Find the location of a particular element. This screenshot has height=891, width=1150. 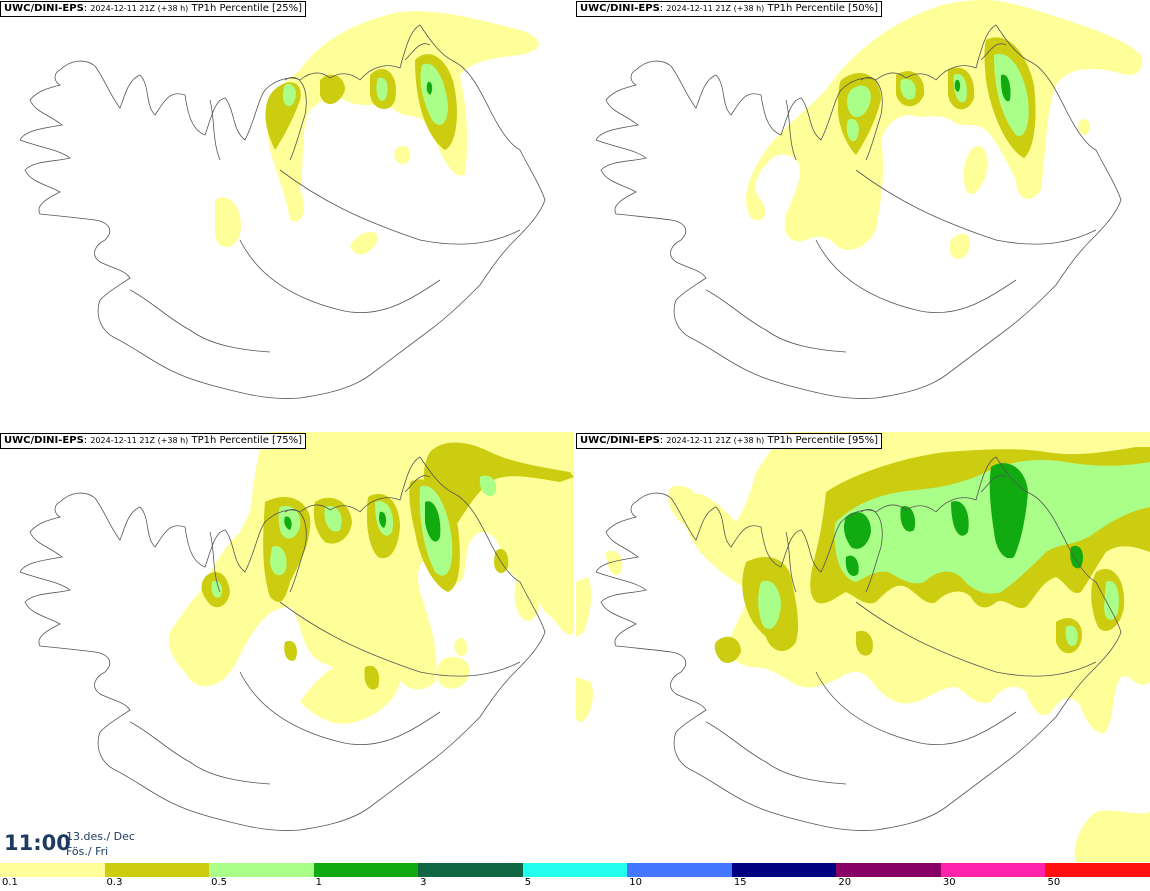

panel-divider is located at coordinates (575, 431).